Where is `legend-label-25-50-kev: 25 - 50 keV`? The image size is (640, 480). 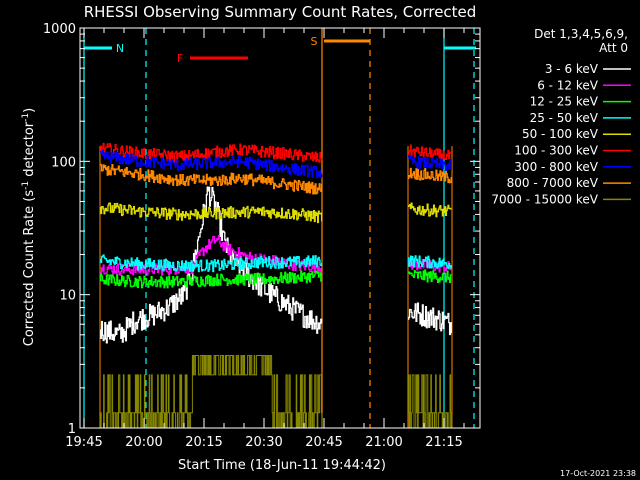 legend-label-25-50-kev: 25 - 50 keV is located at coordinates (564, 118).